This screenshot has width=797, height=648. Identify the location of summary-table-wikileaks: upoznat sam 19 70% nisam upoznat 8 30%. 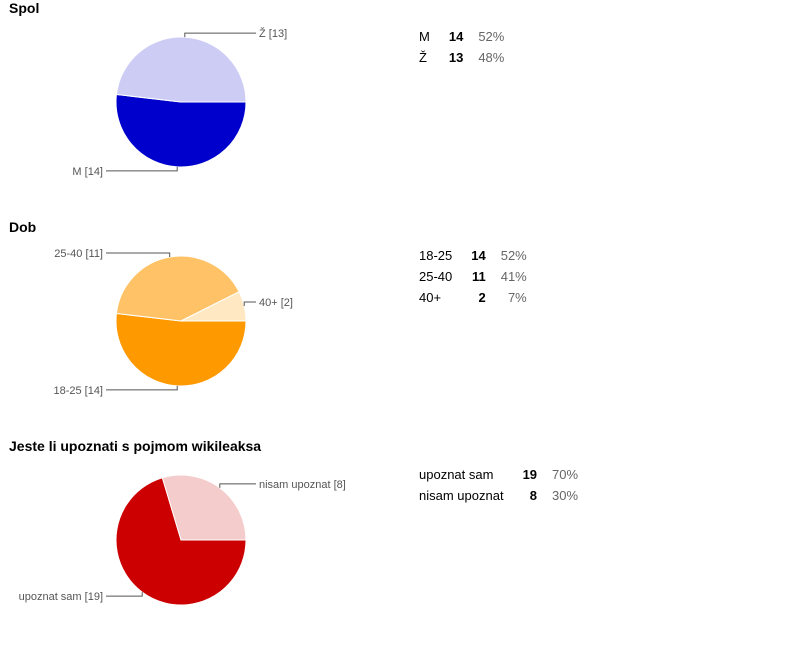
(498, 485).